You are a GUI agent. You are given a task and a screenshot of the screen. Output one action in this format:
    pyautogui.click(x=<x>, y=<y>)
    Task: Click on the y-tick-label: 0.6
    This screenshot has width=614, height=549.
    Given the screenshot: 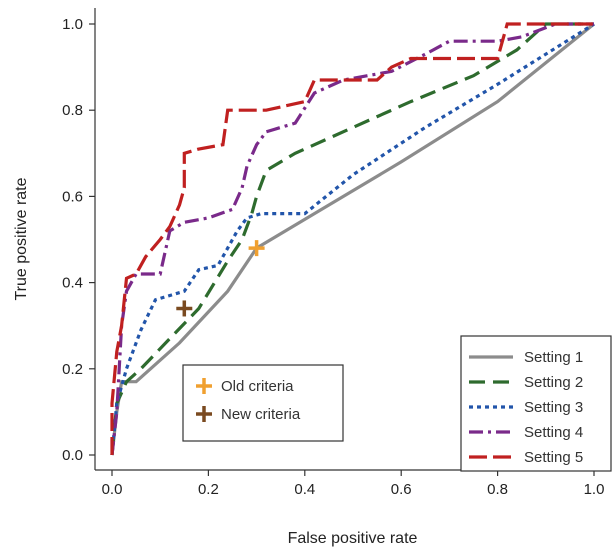 What is the action you would take?
    pyautogui.click(x=72, y=196)
    